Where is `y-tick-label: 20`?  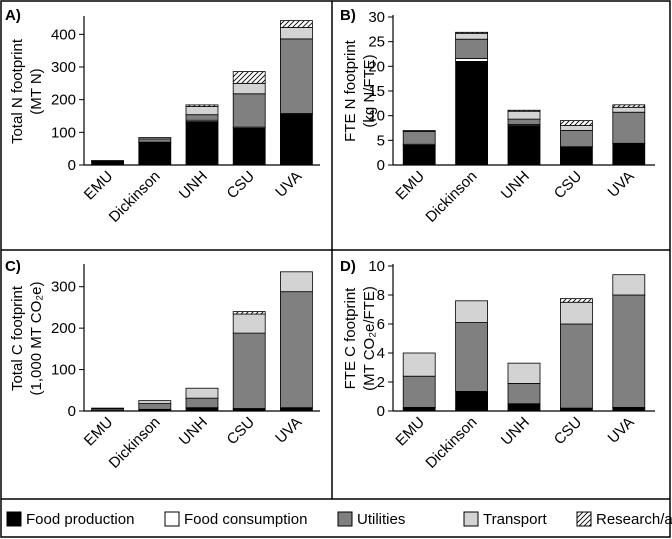 y-tick-label: 20 is located at coordinates (376, 66).